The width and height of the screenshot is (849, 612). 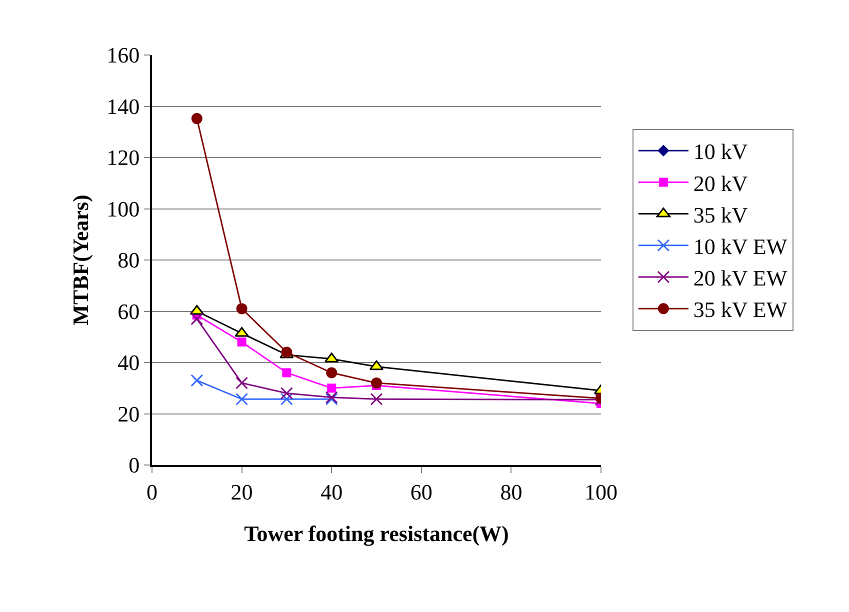 What do you see at coordinates (152, 491) in the screenshot?
I see `x-tick-label: 0` at bounding box center [152, 491].